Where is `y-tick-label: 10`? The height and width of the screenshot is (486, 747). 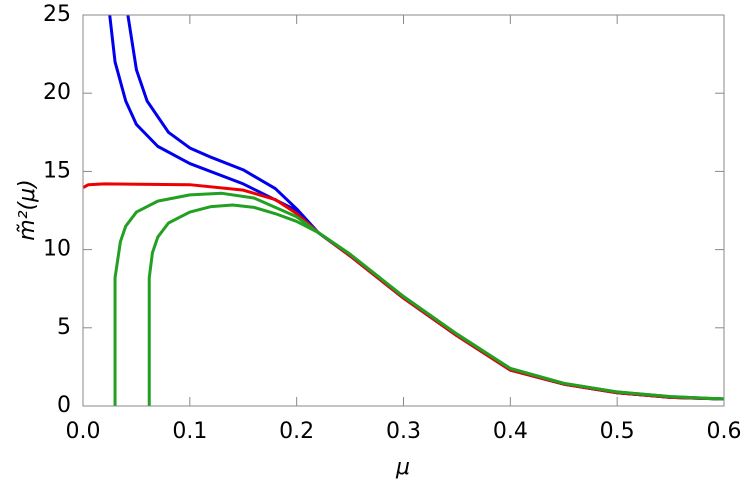 y-tick-label: 10 is located at coordinates (57, 249).